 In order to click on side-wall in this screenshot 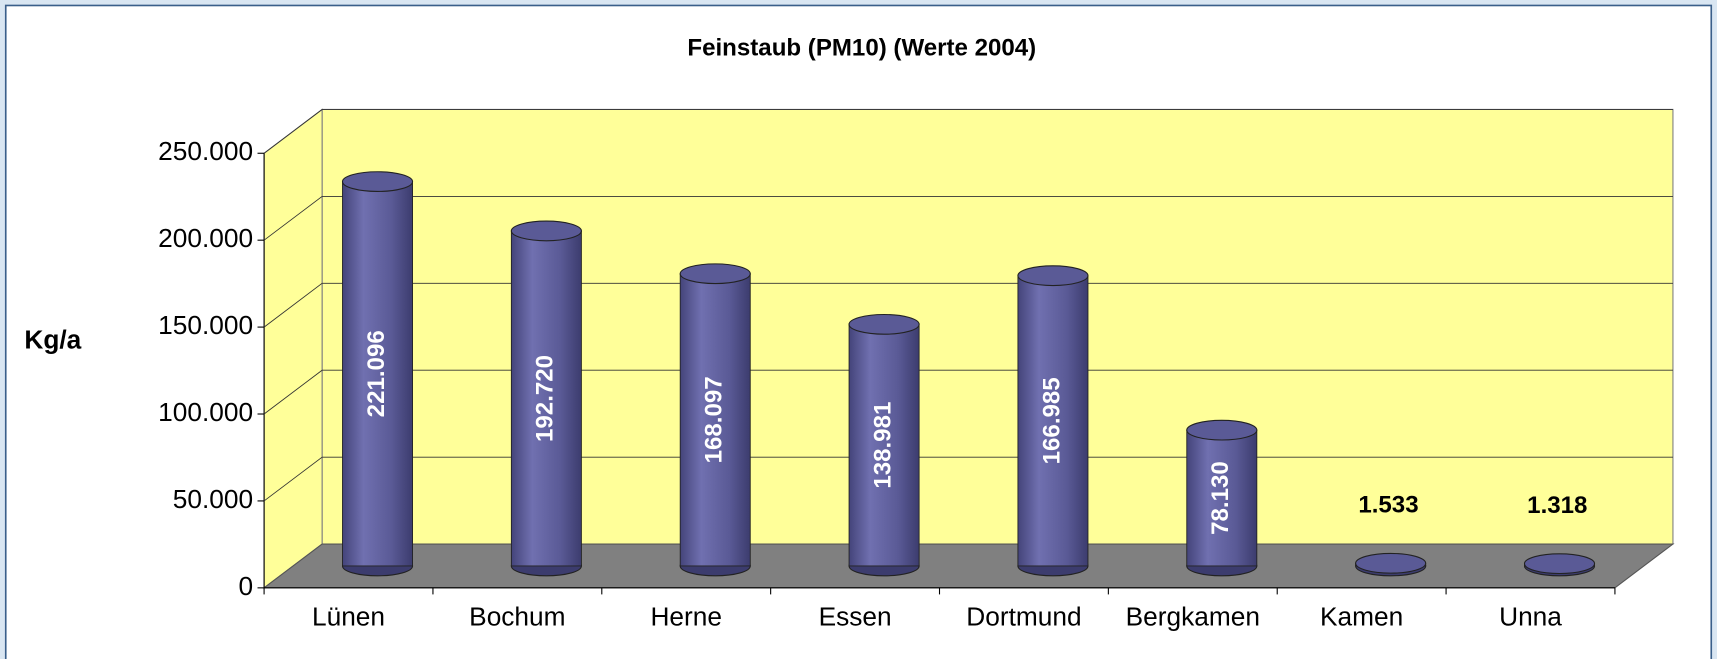, I will do `click(293, 348)`.